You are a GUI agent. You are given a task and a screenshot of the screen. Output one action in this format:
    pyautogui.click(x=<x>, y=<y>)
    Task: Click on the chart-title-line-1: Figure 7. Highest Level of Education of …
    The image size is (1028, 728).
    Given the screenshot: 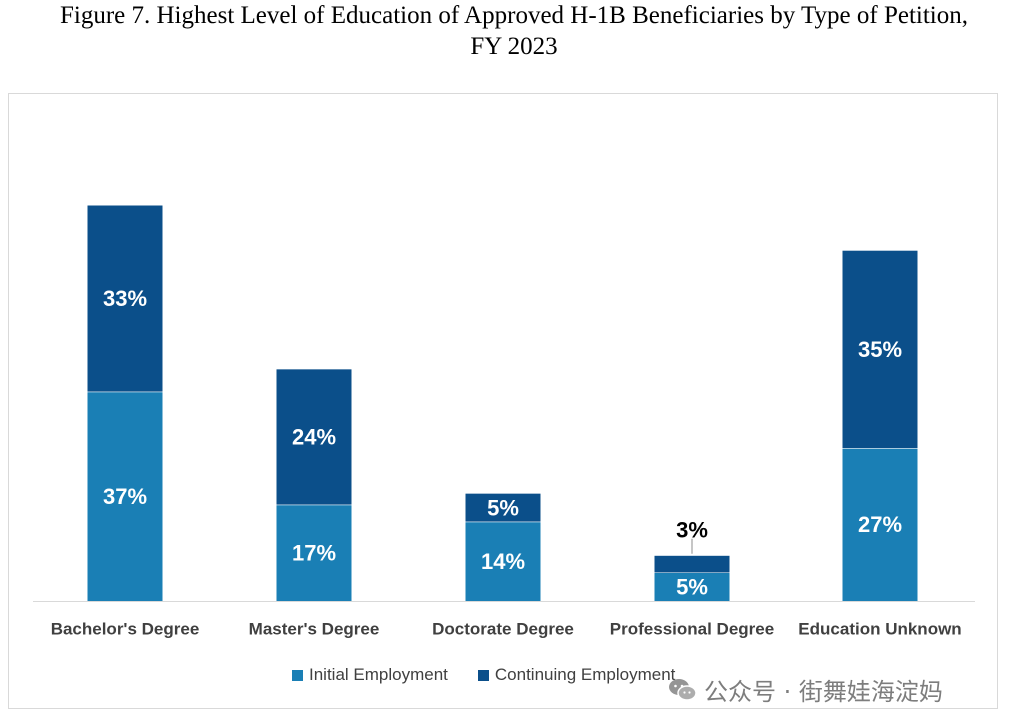 What is the action you would take?
    pyautogui.click(x=513, y=15)
    